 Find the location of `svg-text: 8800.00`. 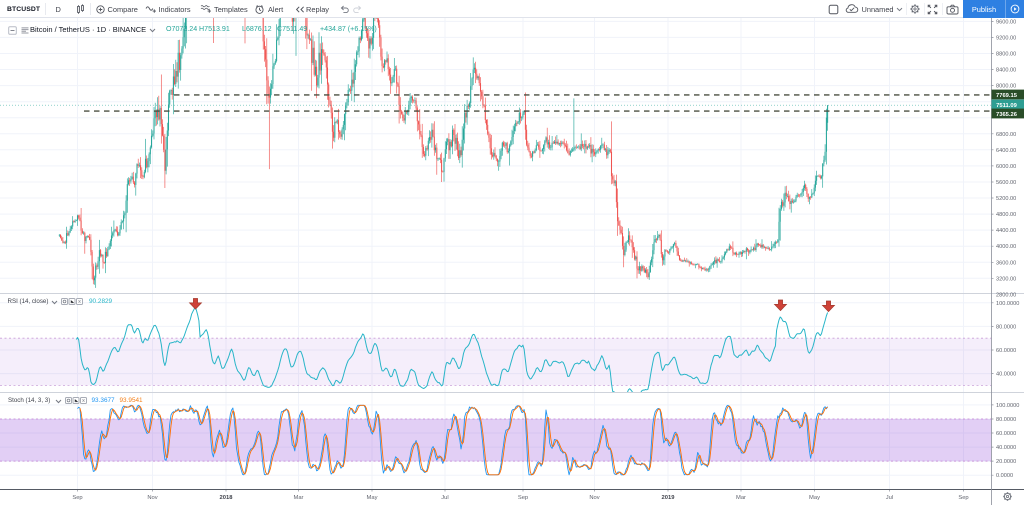

svg-text: 8800.00 is located at coordinates (1006, 55).